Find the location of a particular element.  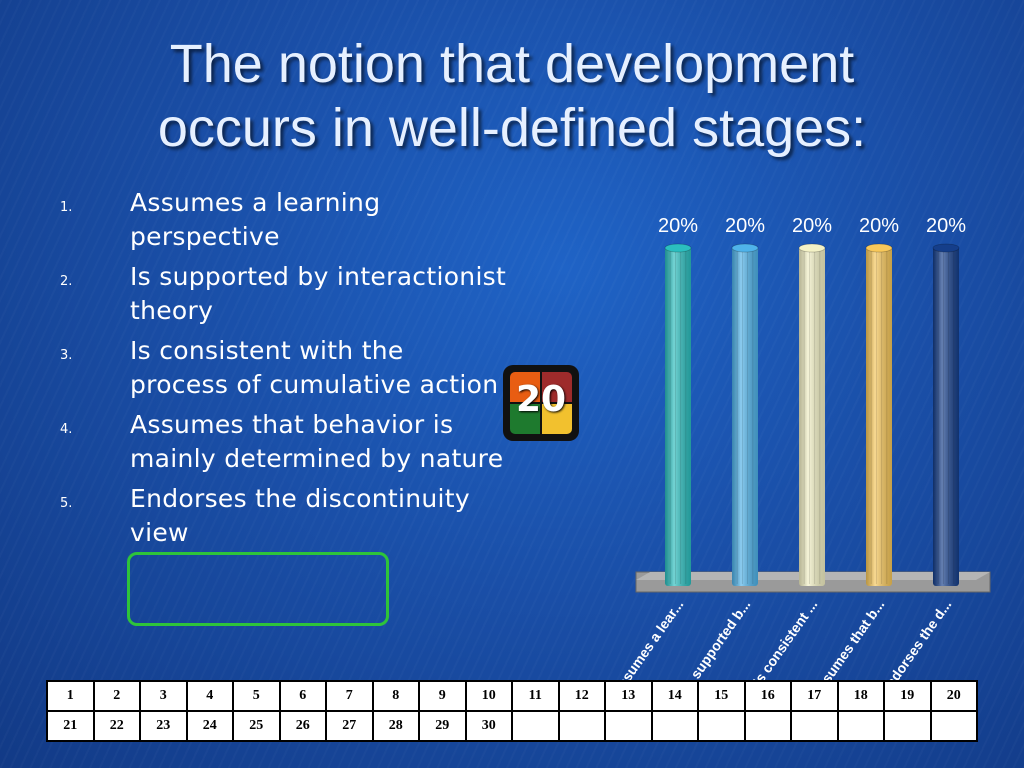

grid-cell: 14 is located at coordinates (674, 696).